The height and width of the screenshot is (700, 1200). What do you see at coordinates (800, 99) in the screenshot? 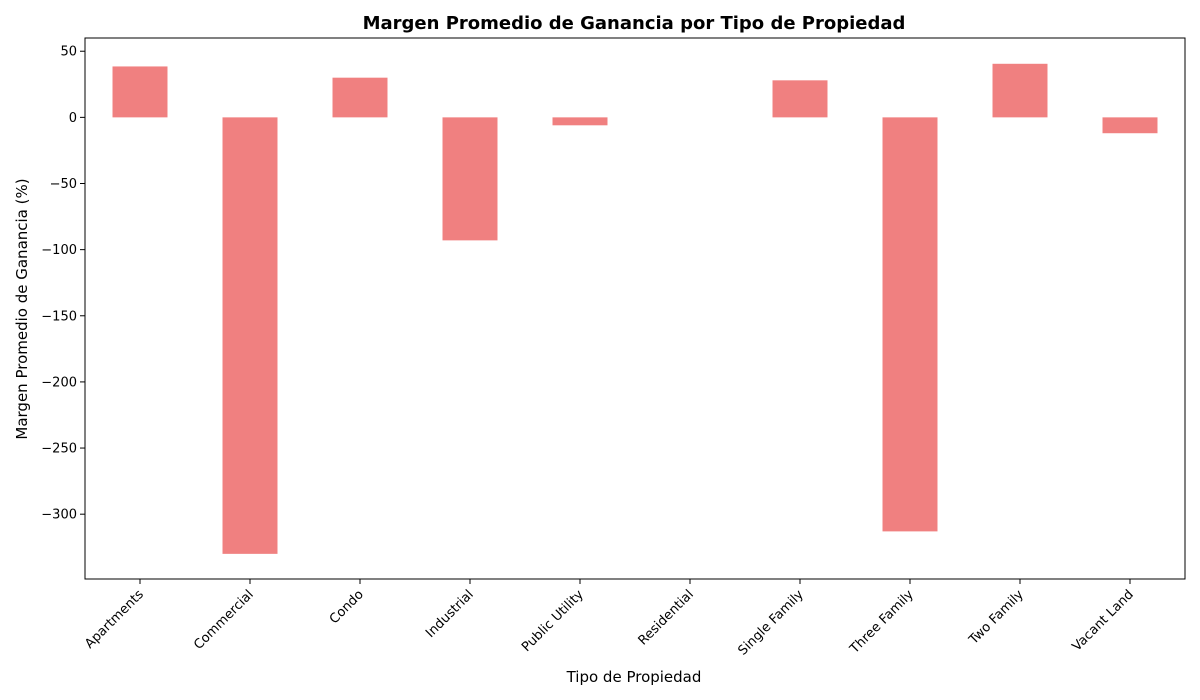
I see `bar-single-family` at bounding box center [800, 99].